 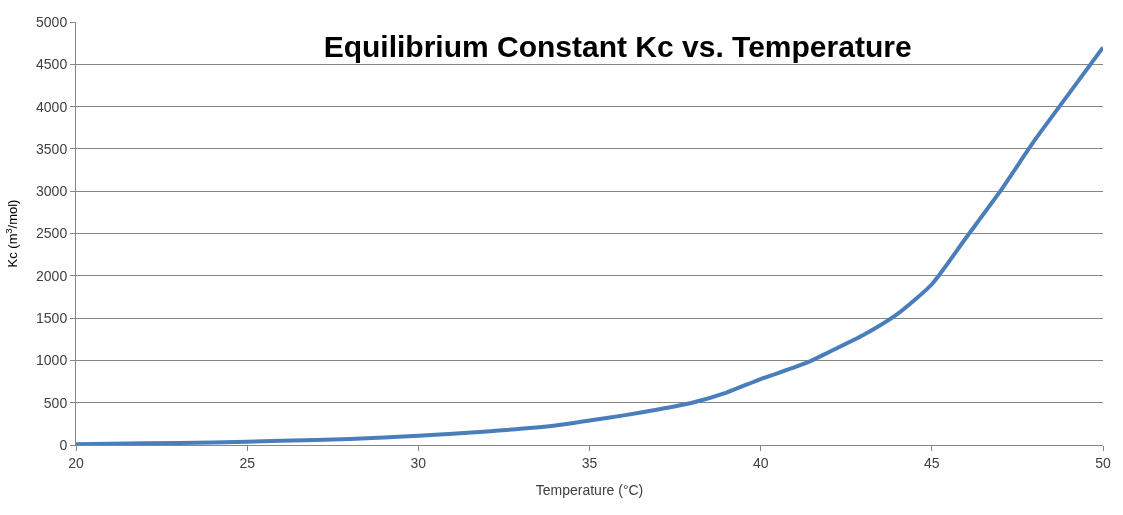 I want to click on x-tick-label: 45, so click(x=932, y=462).